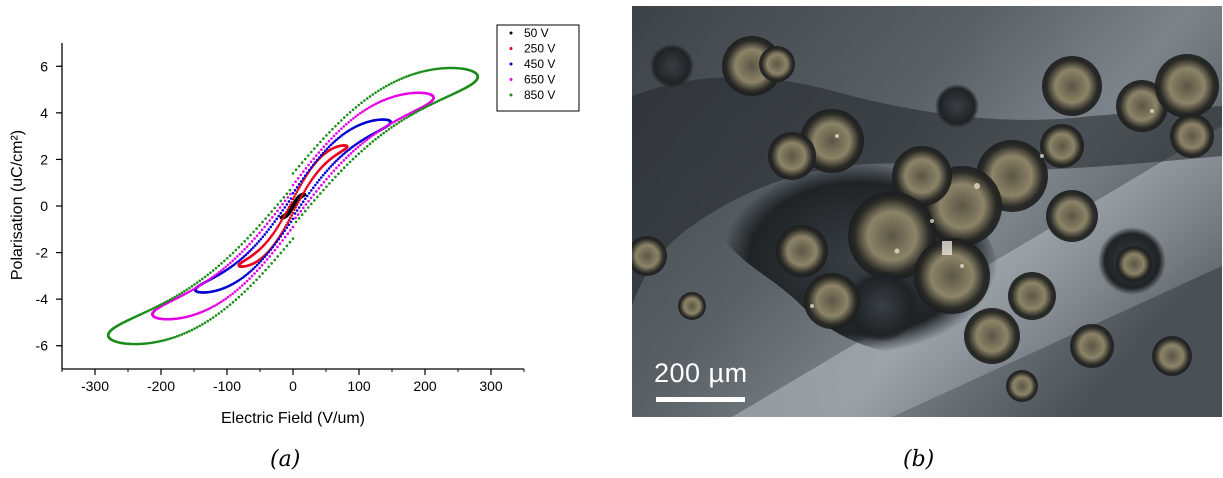 The height and width of the screenshot is (478, 1223). What do you see at coordinates (700, 399) in the screenshot?
I see `scale-bar` at bounding box center [700, 399].